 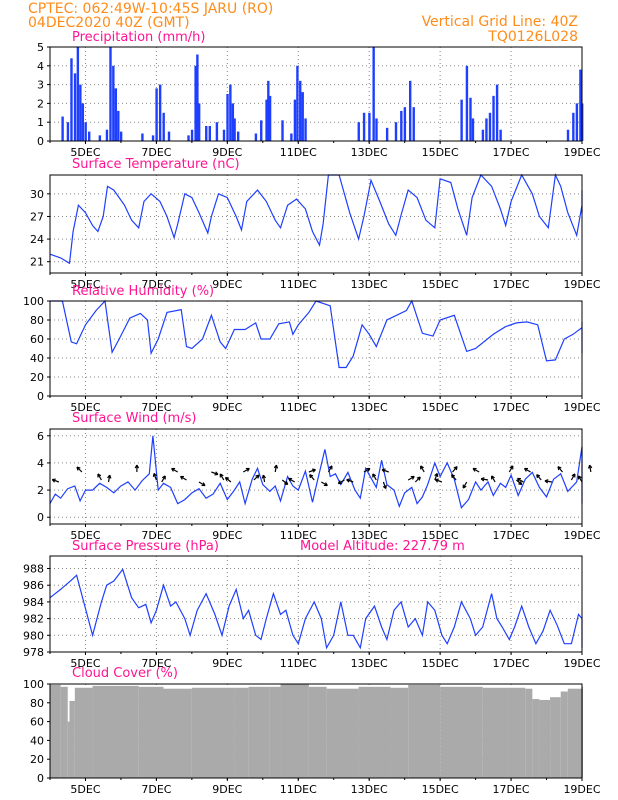 What do you see at coordinates (33, 569) in the screenshot?
I see `pressure-ytick-label: 988` at bounding box center [33, 569].